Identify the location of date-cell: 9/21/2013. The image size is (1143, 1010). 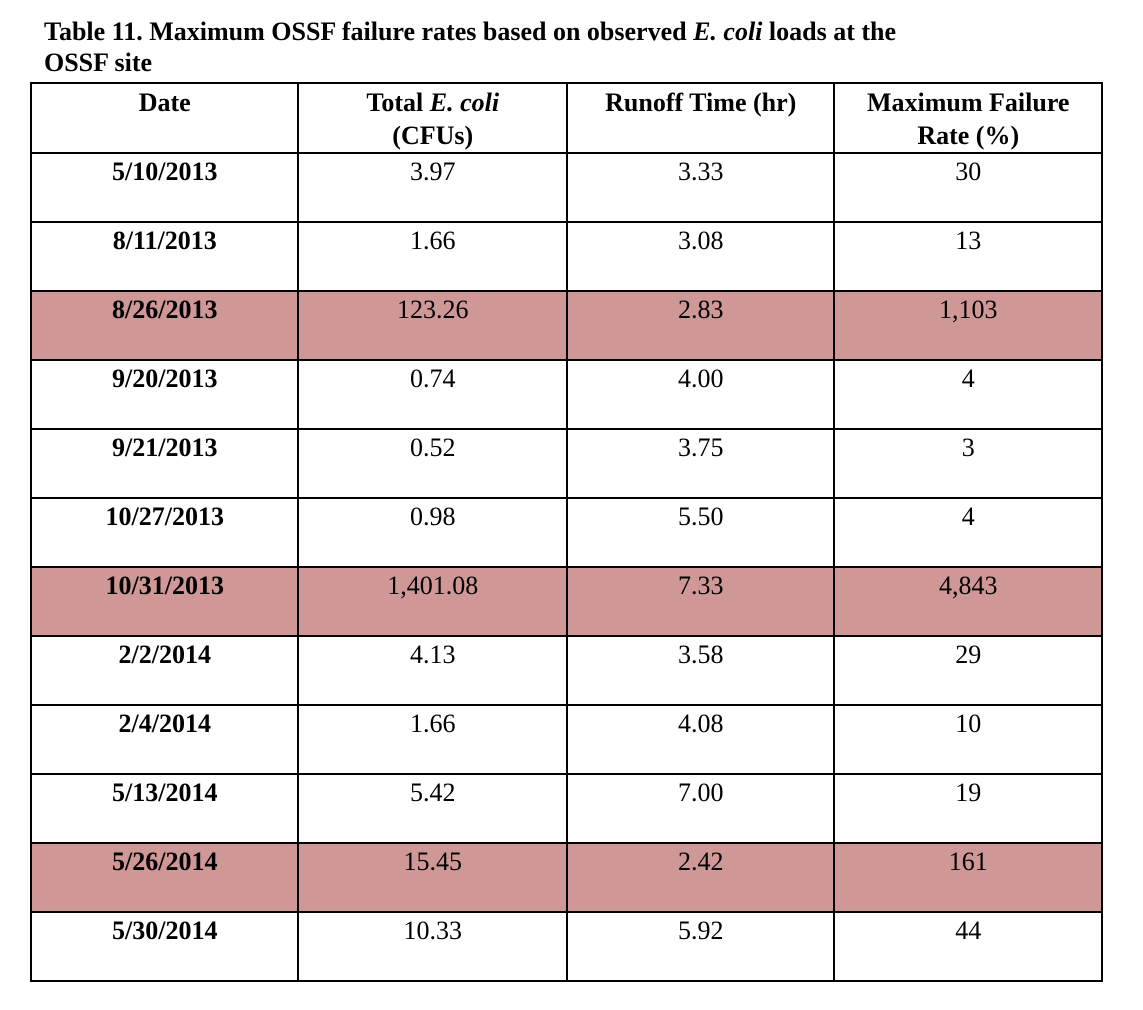
(164, 463).